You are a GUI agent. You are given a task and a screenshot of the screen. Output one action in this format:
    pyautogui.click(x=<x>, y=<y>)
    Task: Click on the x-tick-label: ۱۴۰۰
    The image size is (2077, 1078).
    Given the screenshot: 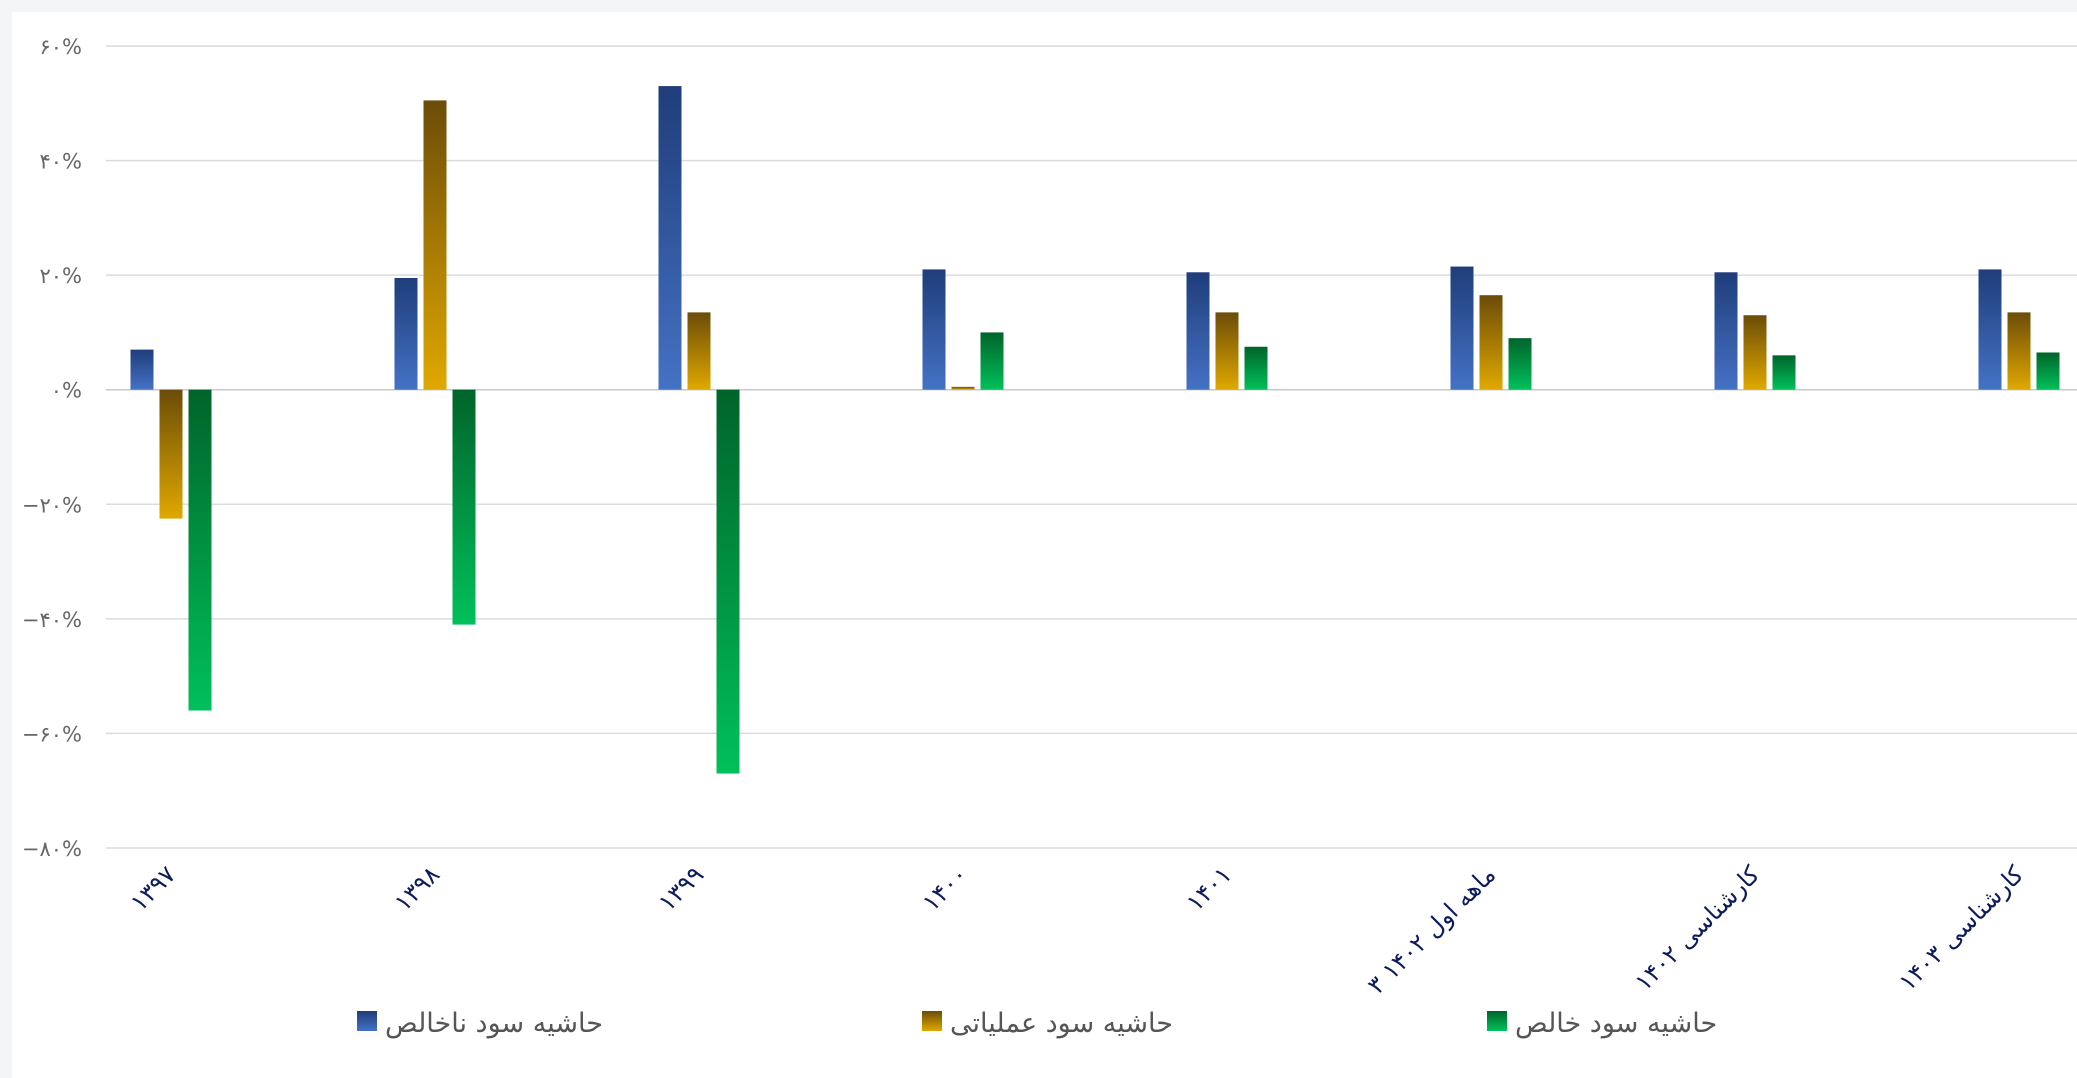 What is the action you would take?
    pyautogui.click(x=945, y=888)
    